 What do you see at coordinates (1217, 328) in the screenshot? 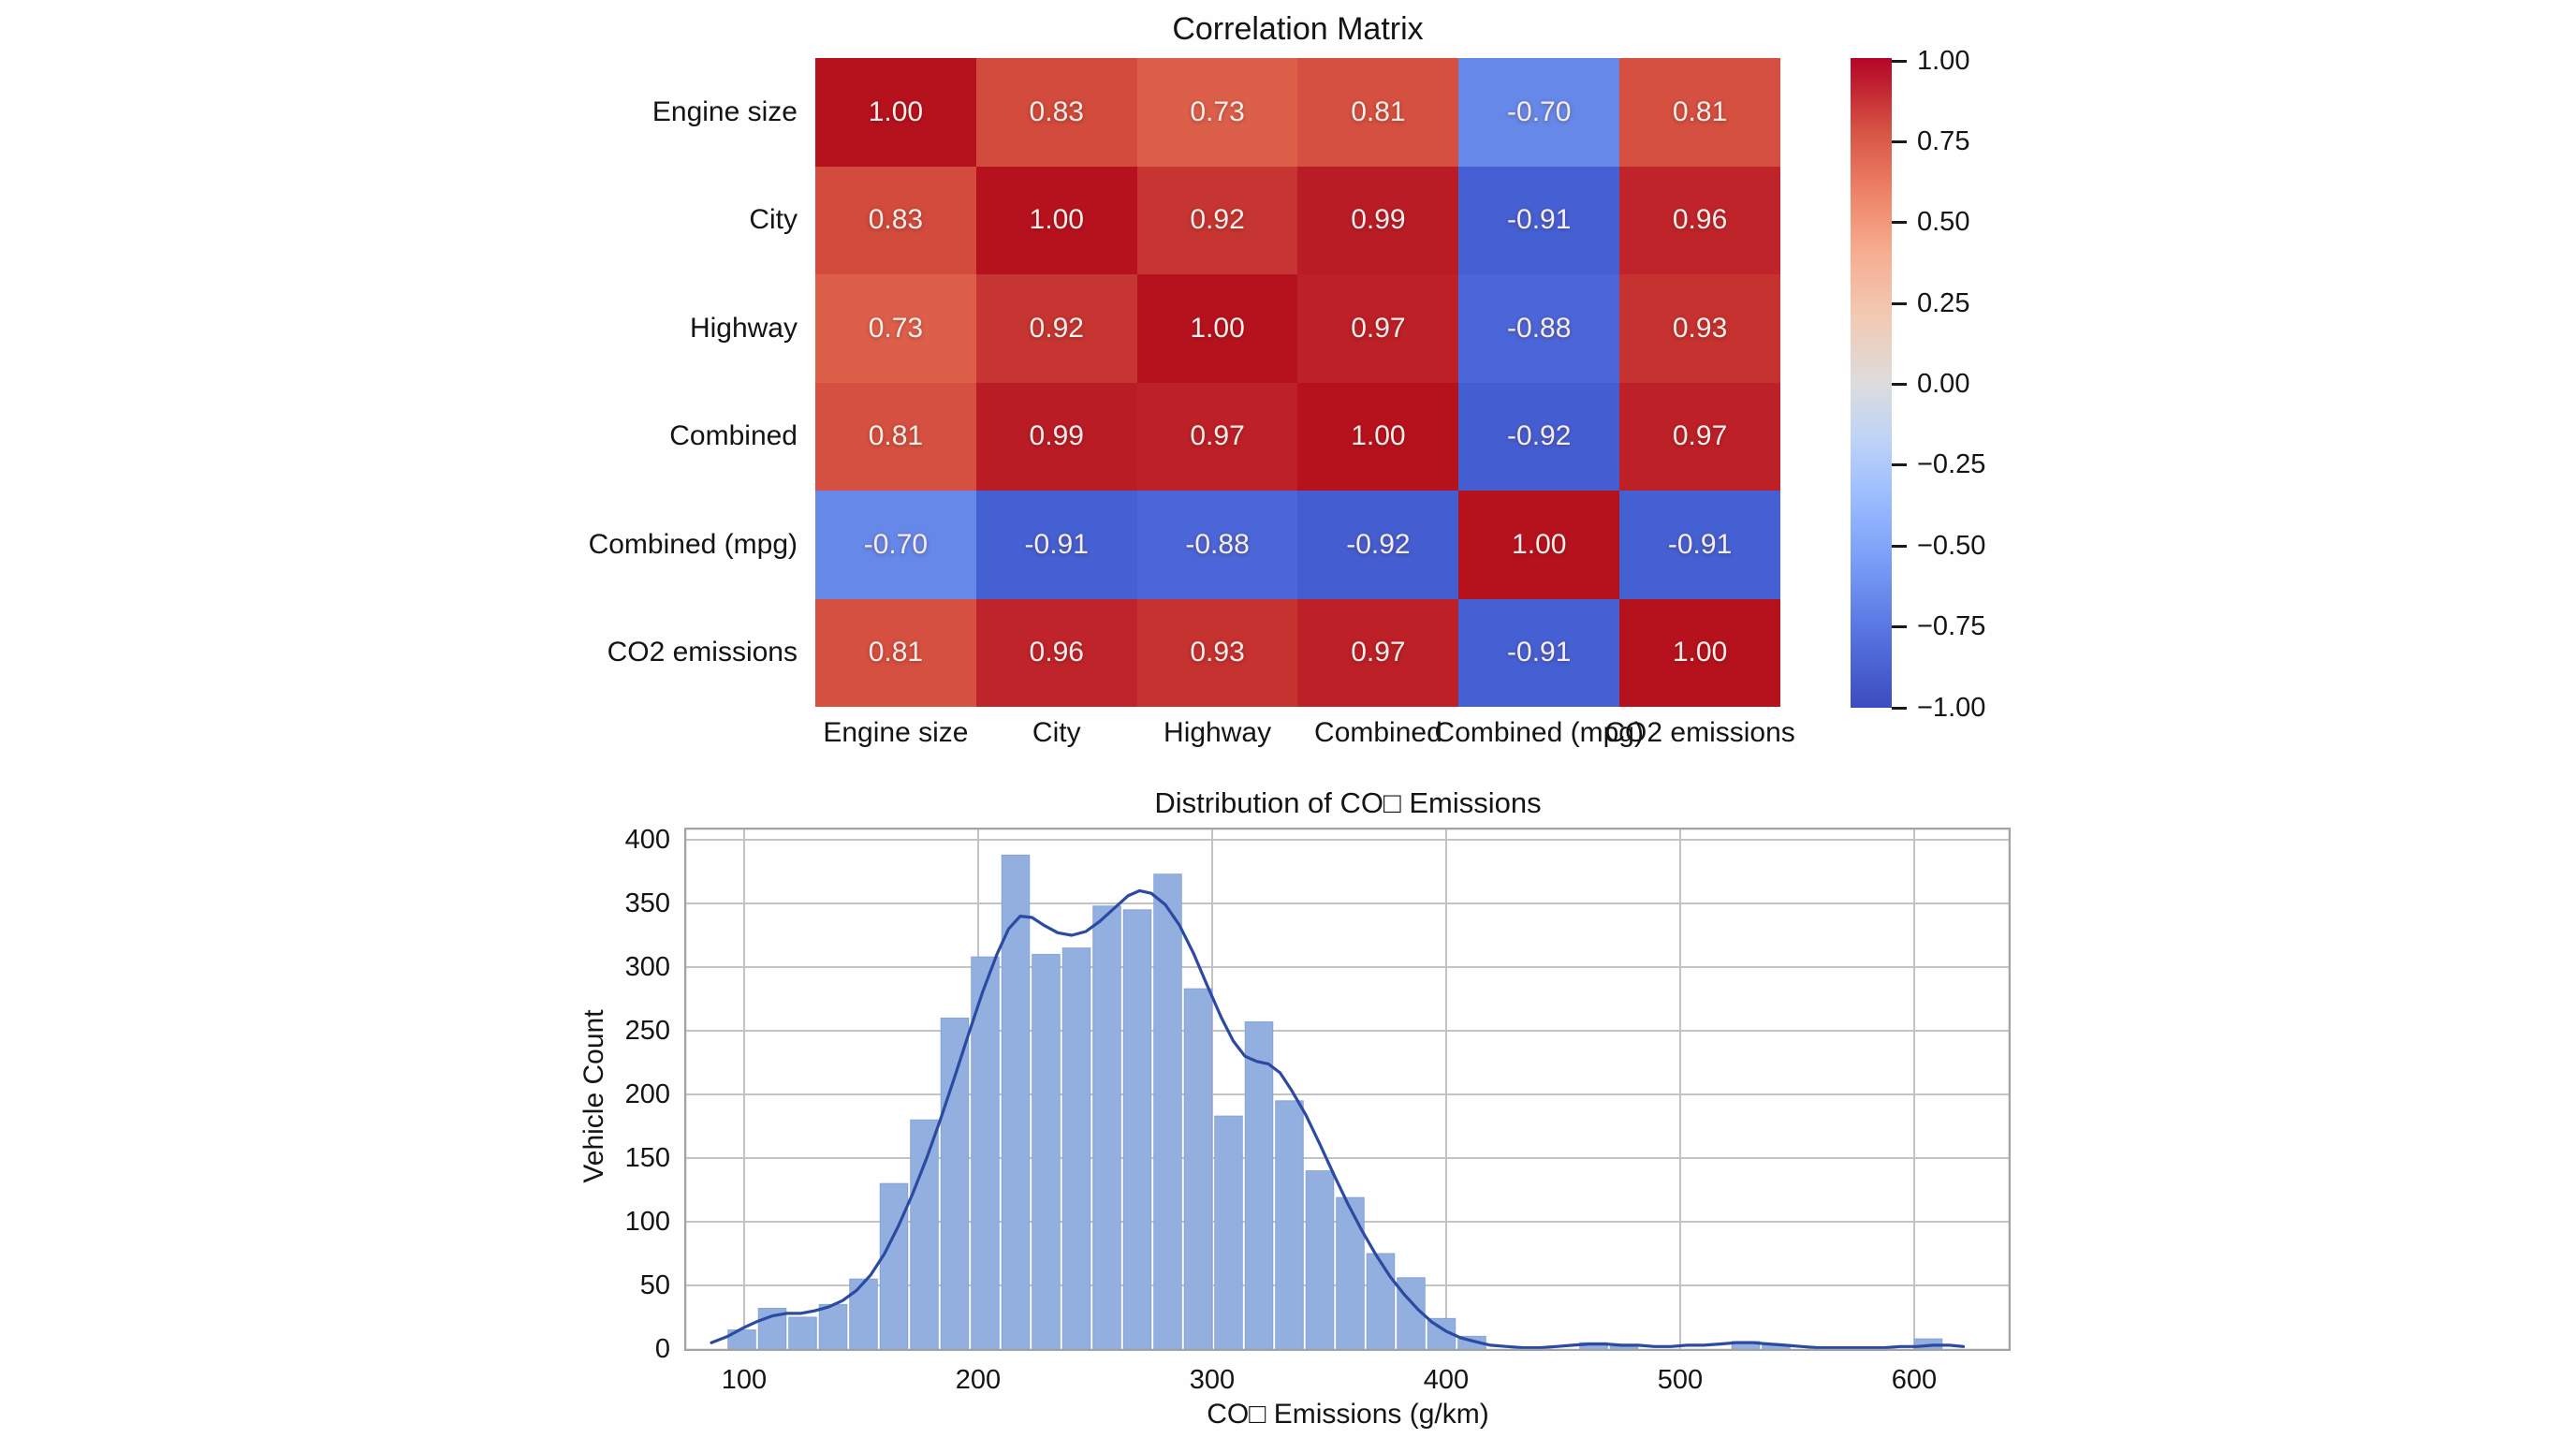
I see `heatmap-cell-2-2: 1.00` at bounding box center [1217, 328].